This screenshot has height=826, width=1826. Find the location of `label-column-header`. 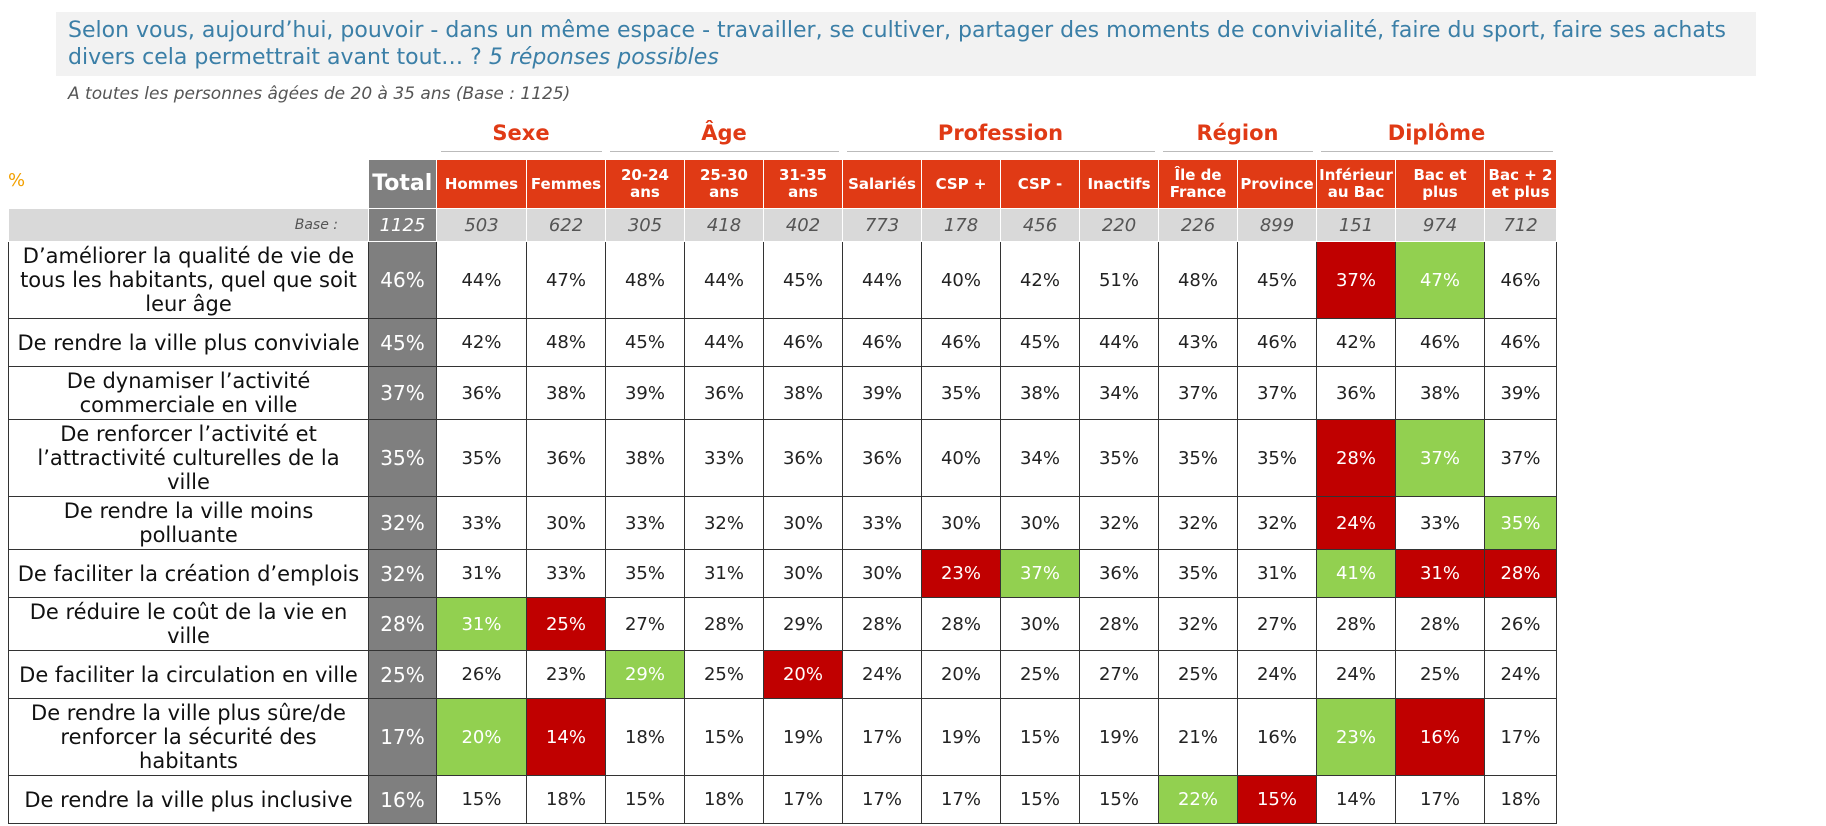

label-column-header is located at coordinates (189, 184).